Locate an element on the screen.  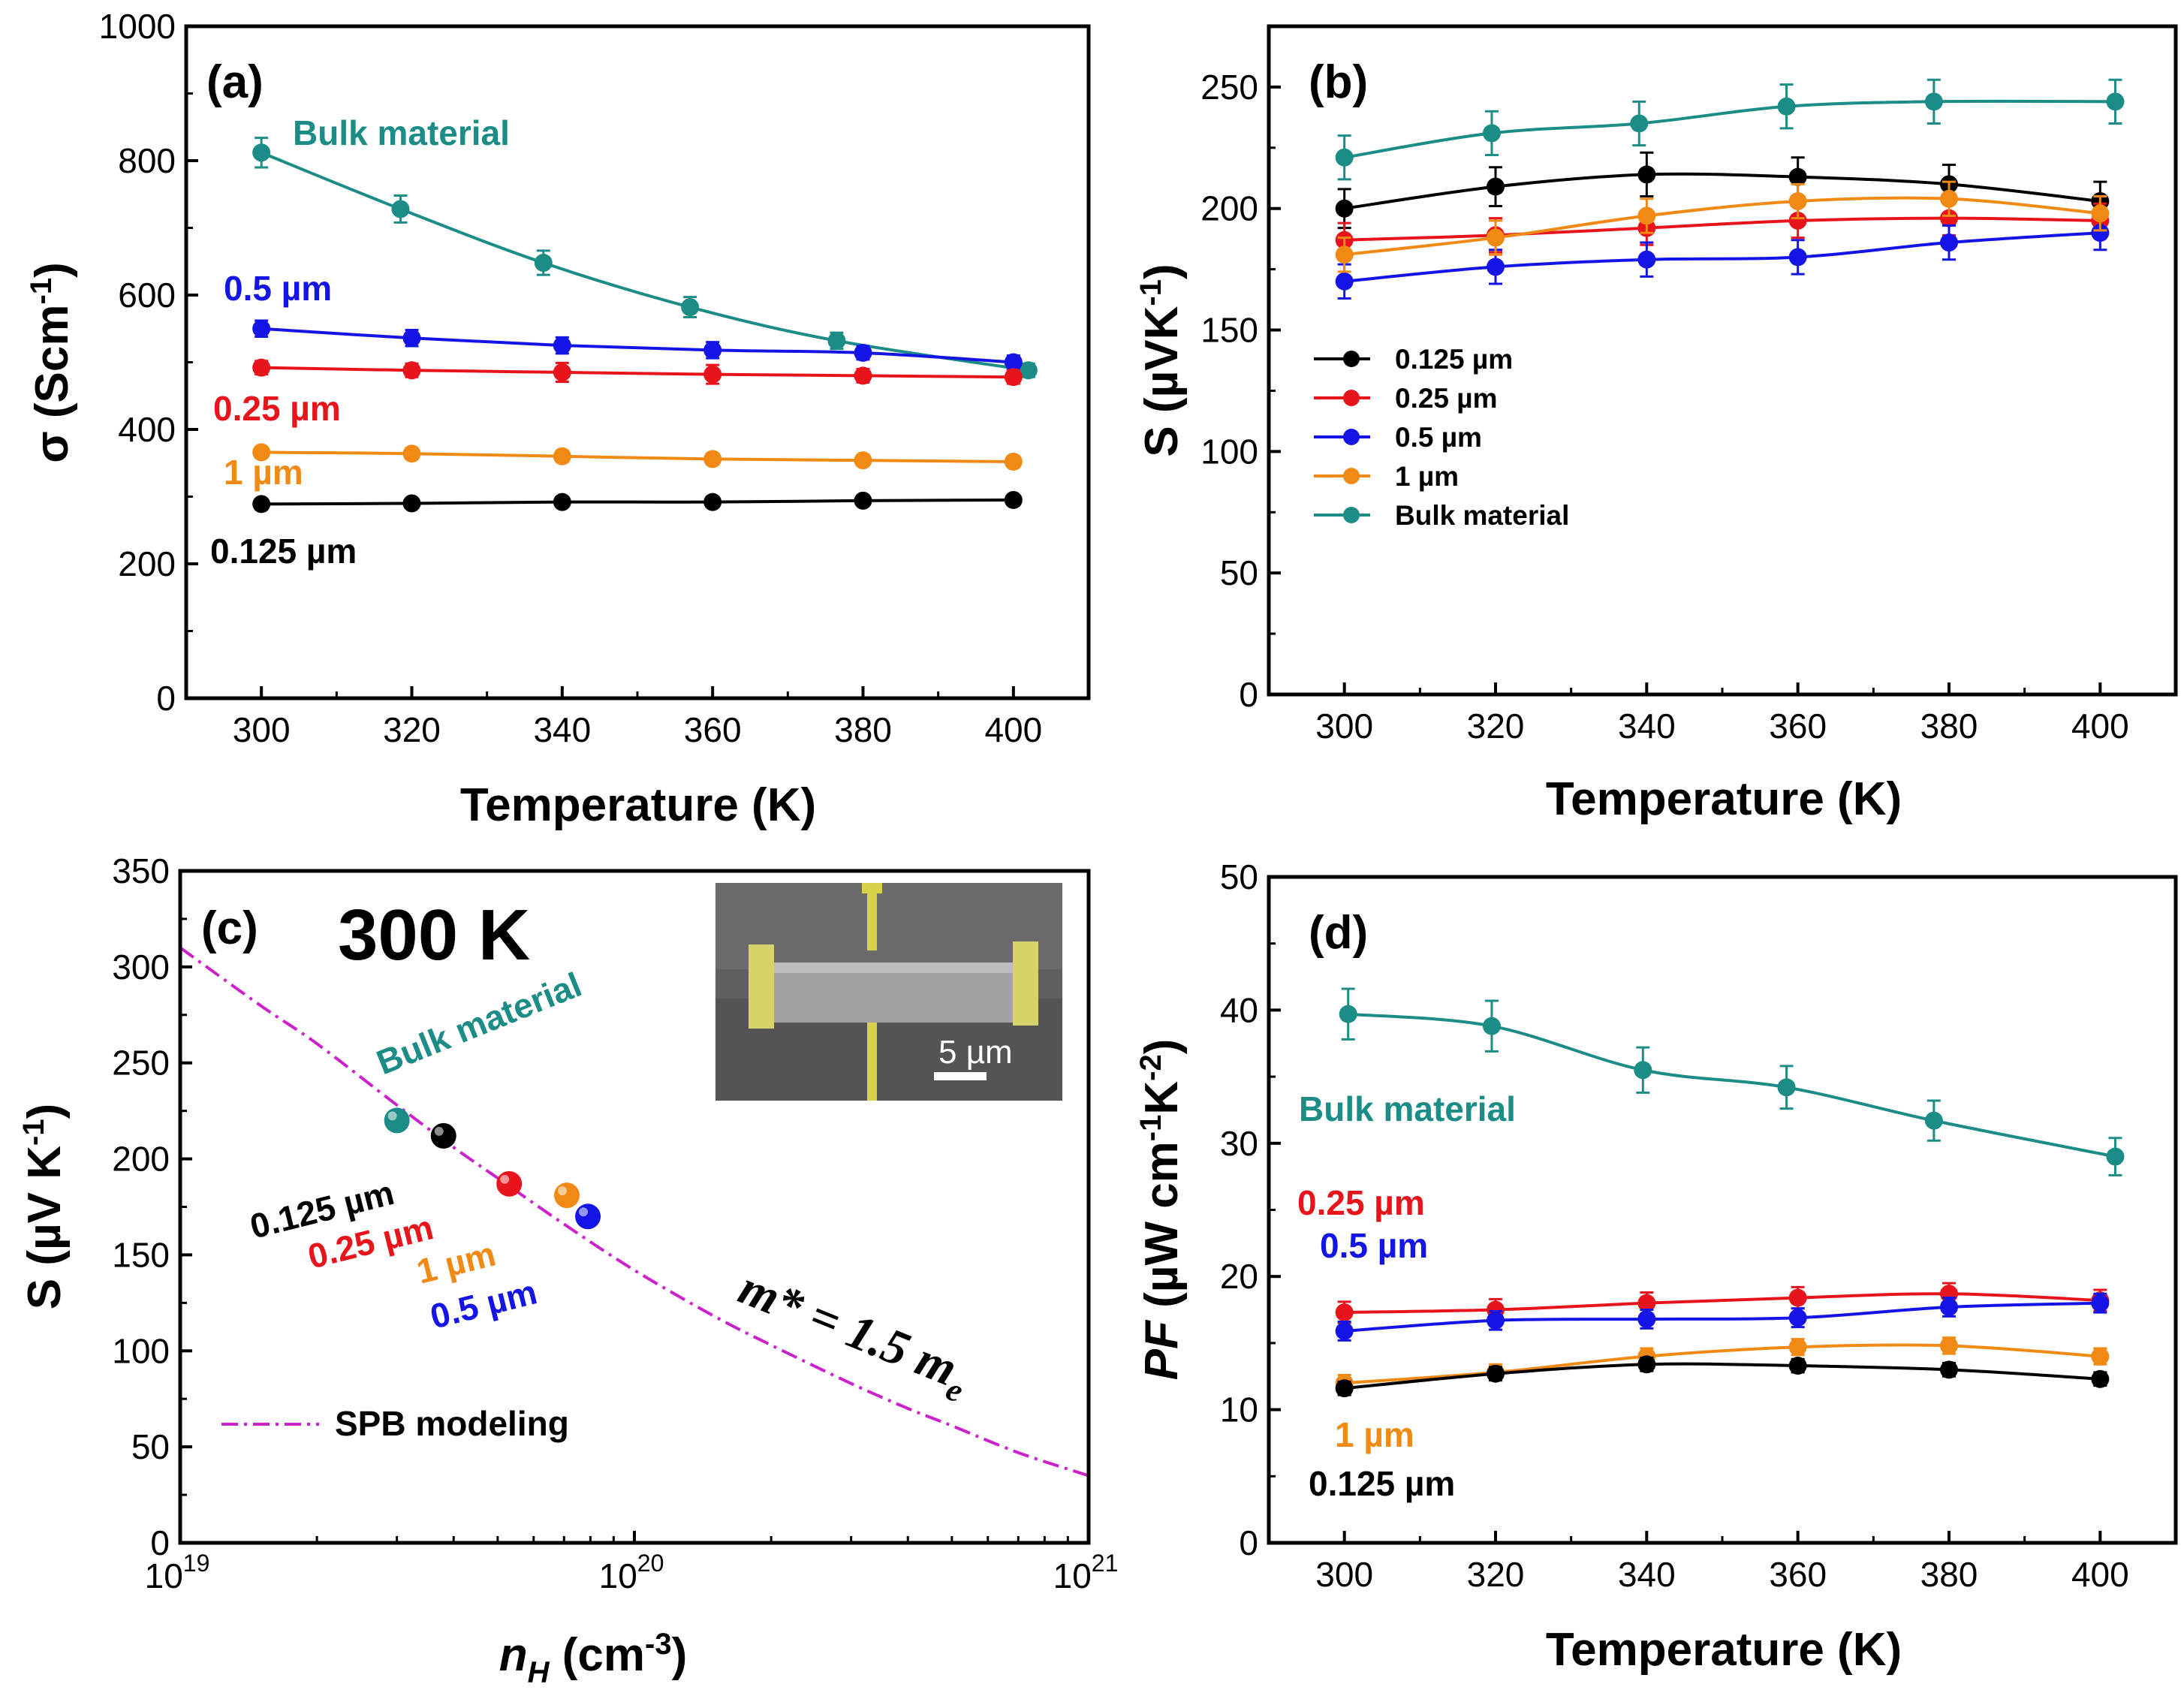
spb-model-curve is located at coordinates (634, 1212).